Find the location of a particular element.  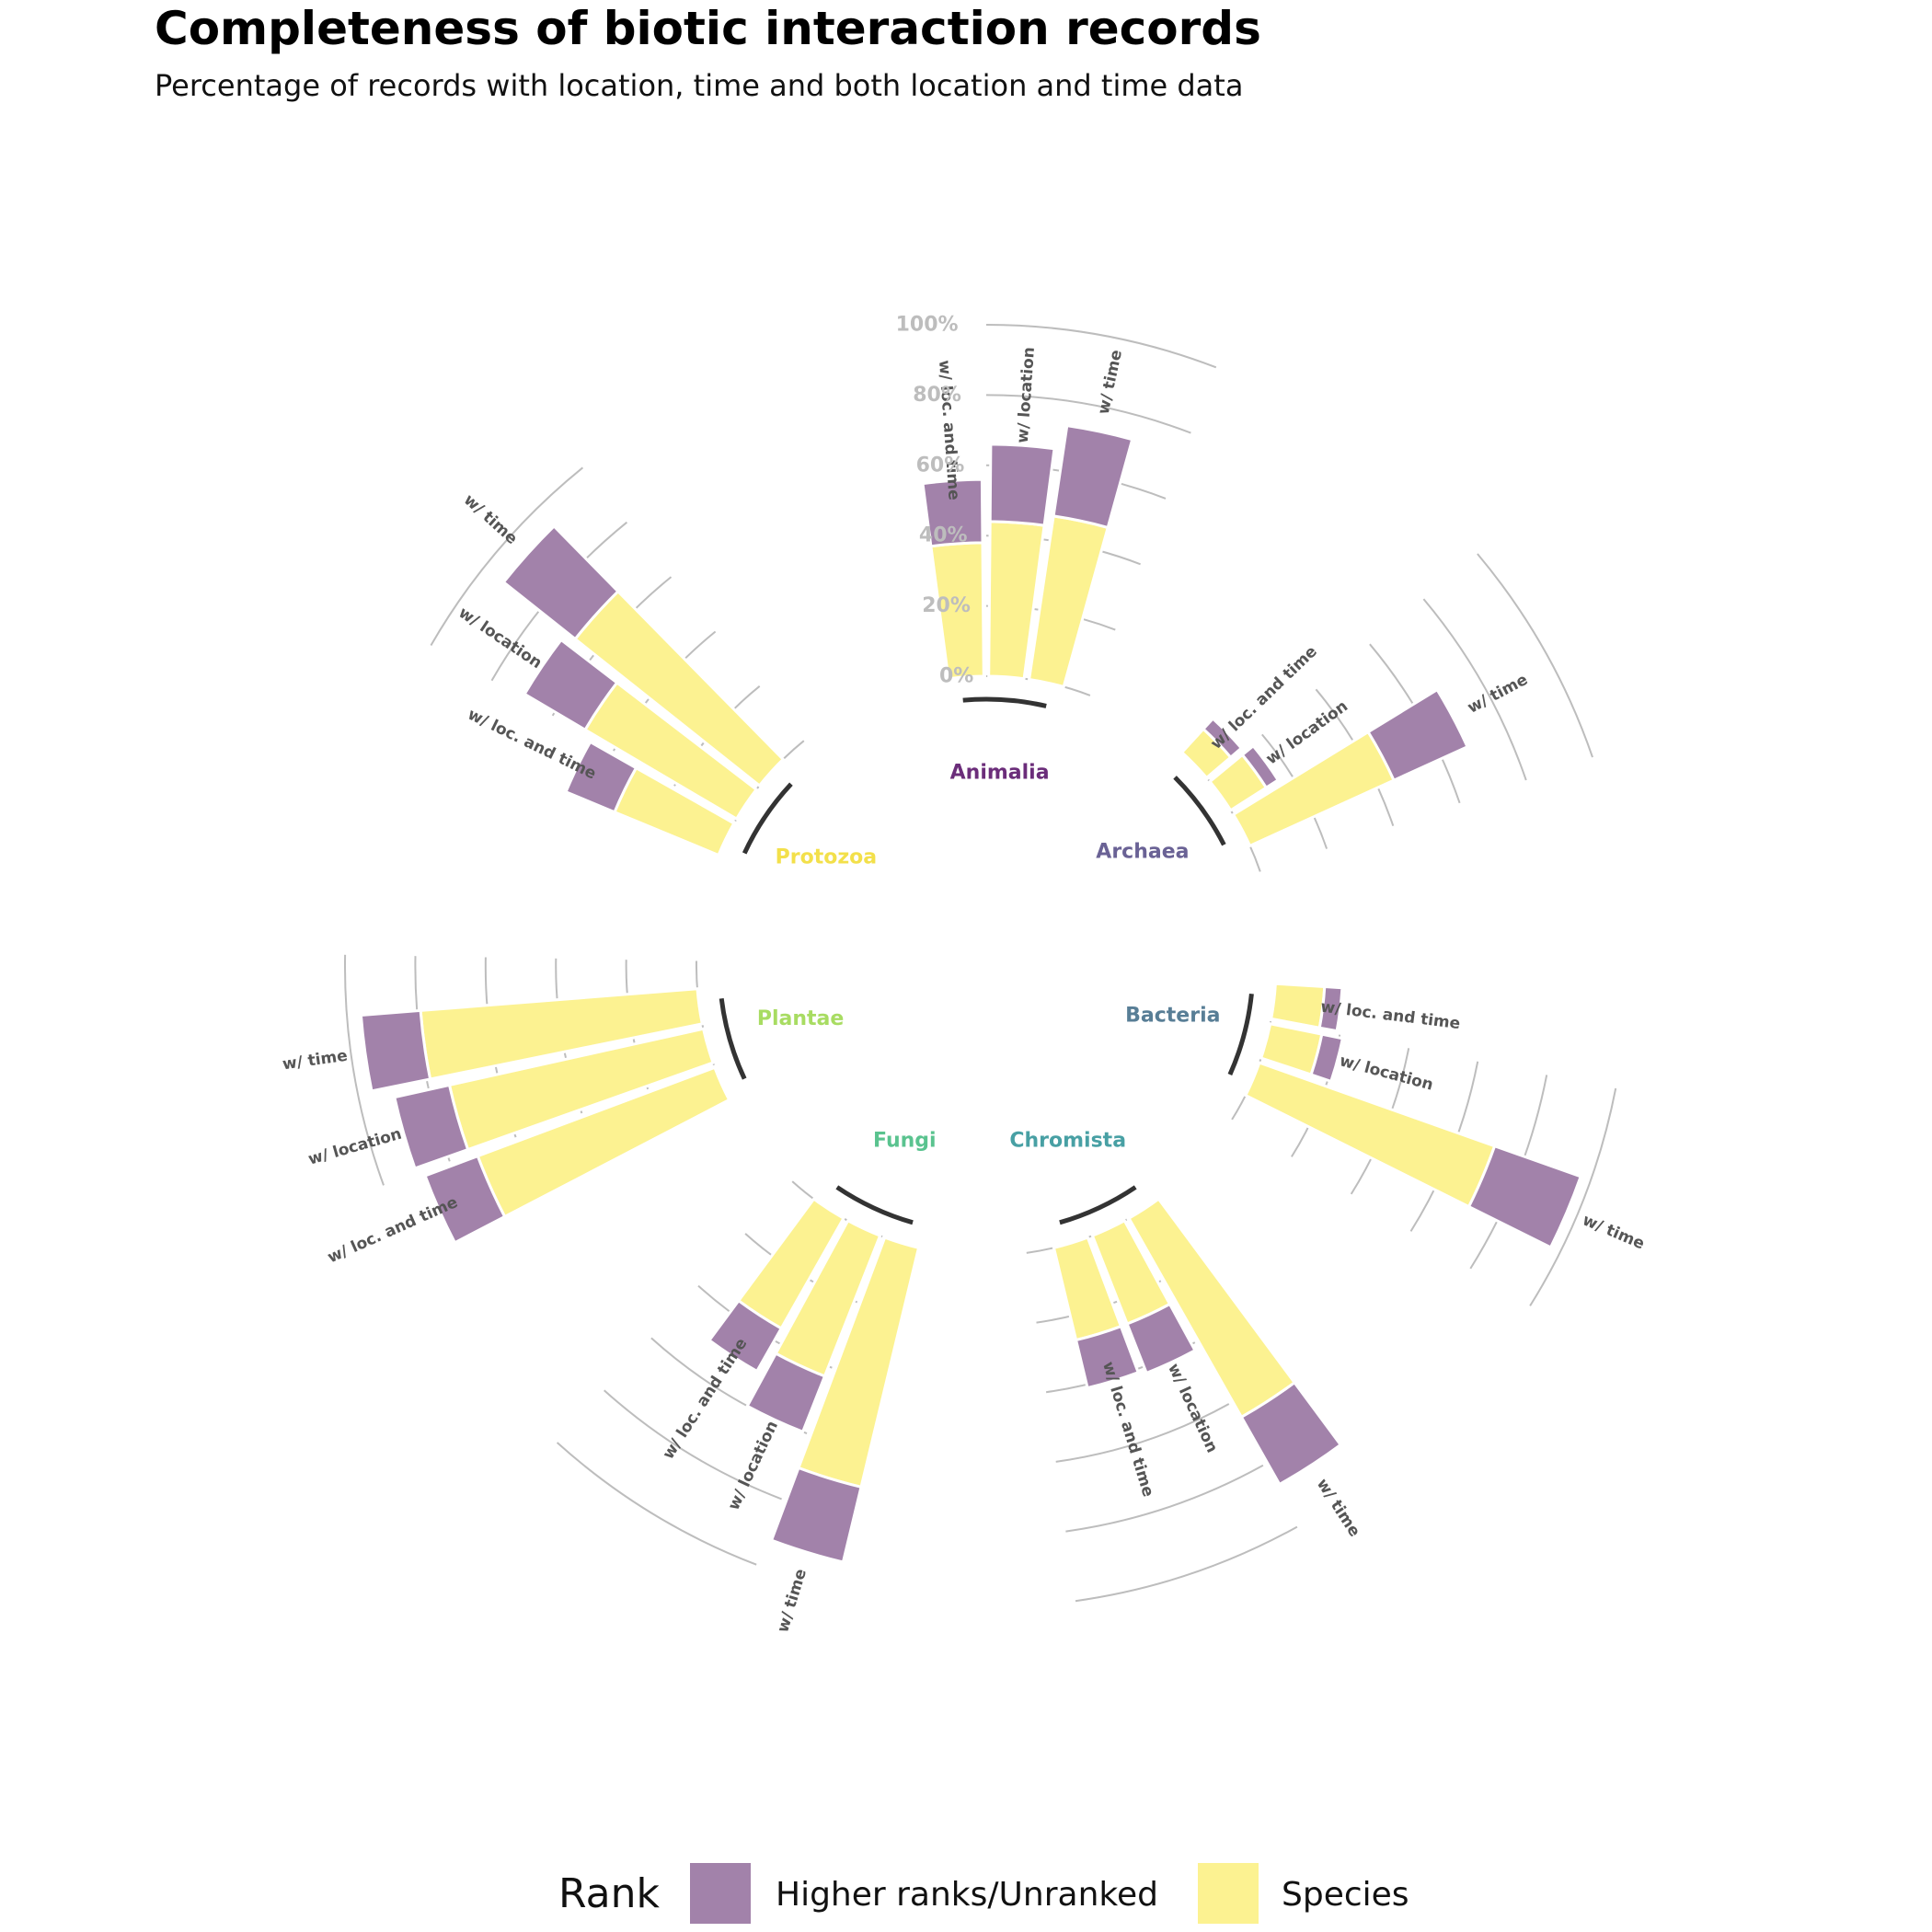

bar-label-plantae-w-time: w/ time is located at coordinates (315, 1061).